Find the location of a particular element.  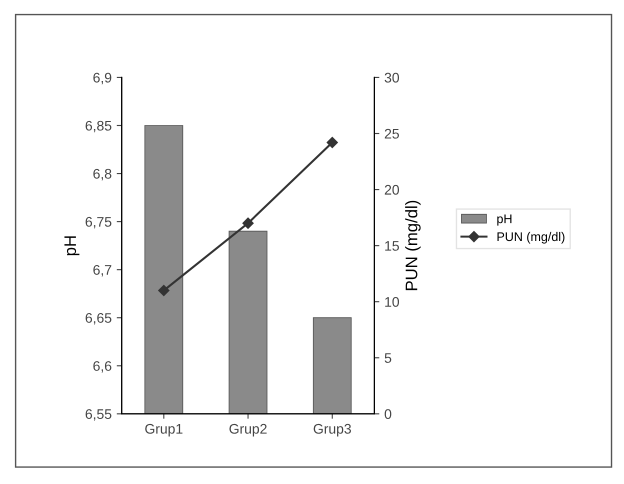

y2-tick-label: 5 is located at coordinates (388, 358).